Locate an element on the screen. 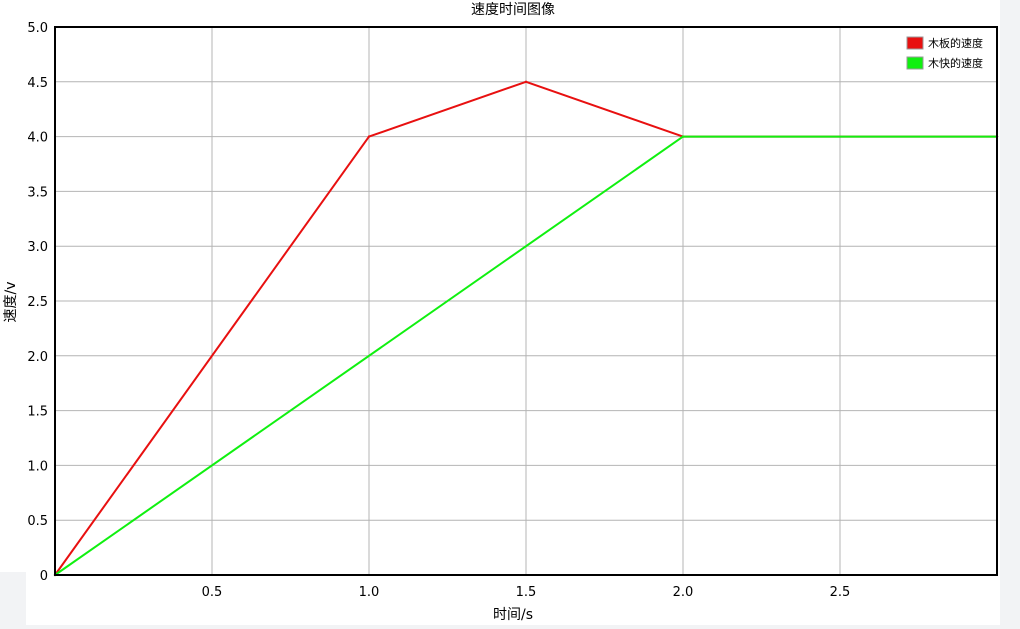 This screenshot has width=1020, height=629. y-axis-label: 速度/v is located at coordinates (11, 301).